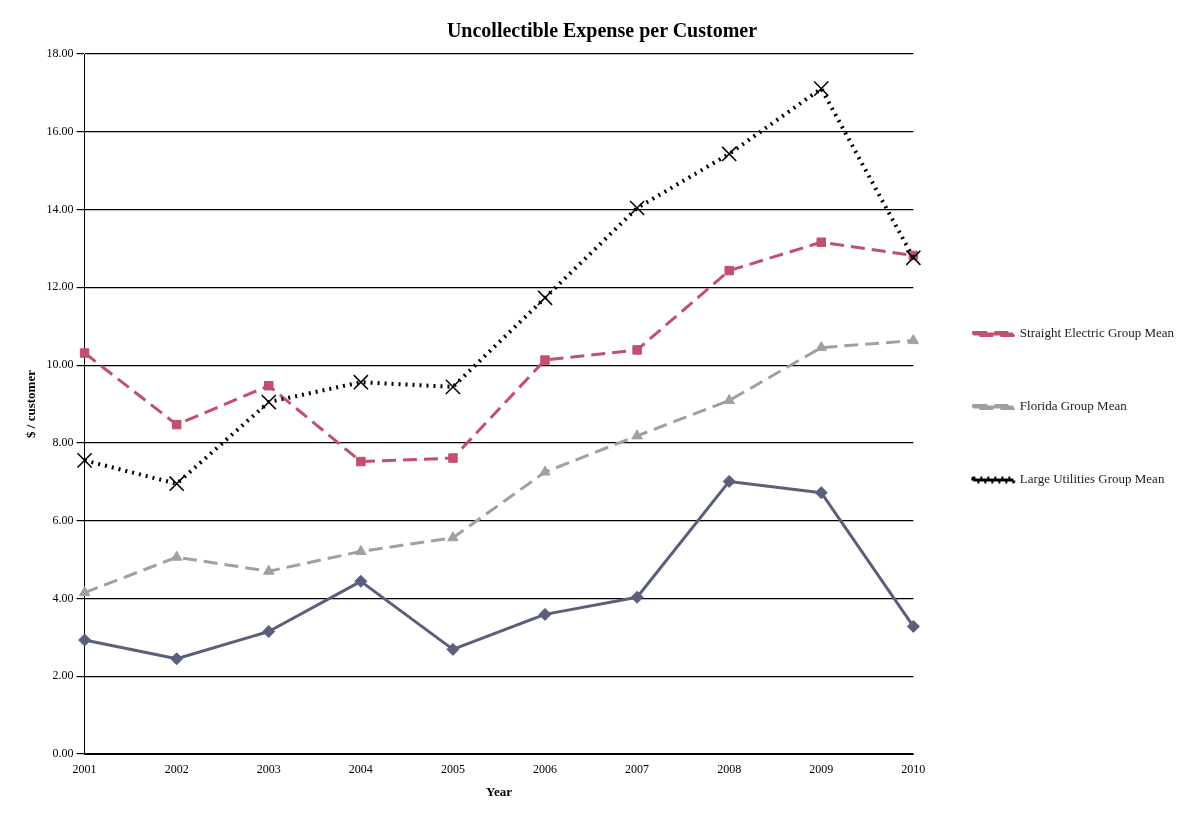 The width and height of the screenshot is (1194, 814). What do you see at coordinates (63, 597) in the screenshot?
I see `y-tick-label: 4.00` at bounding box center [63, 597].